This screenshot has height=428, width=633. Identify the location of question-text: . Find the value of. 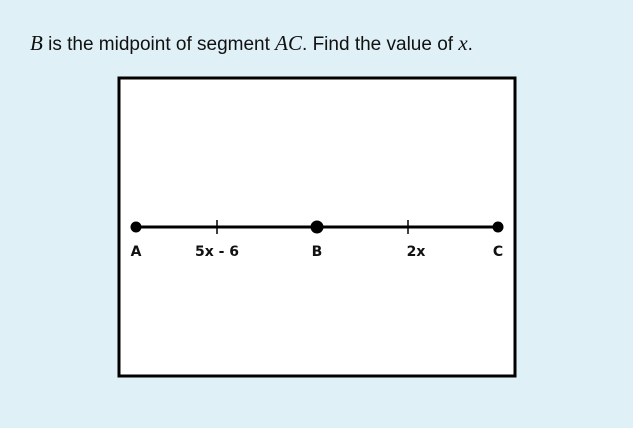
(380, 44).